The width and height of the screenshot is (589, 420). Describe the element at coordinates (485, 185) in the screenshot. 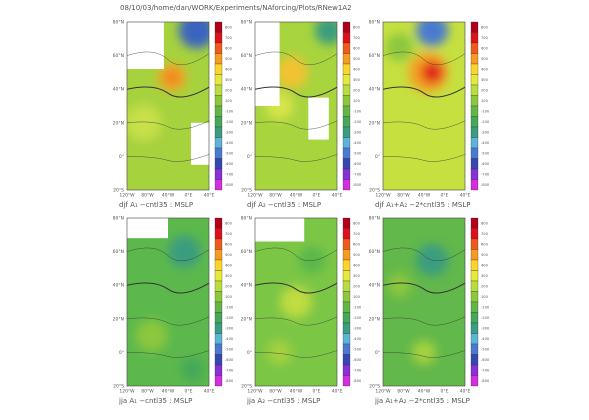

I see `colorbar-label: -800` at that location.